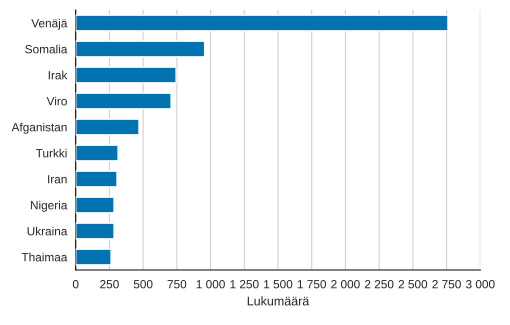  Describe the element at coordinates (49, 24) in the screenshot. I see `y-tick-label: Venäjä` at that location.